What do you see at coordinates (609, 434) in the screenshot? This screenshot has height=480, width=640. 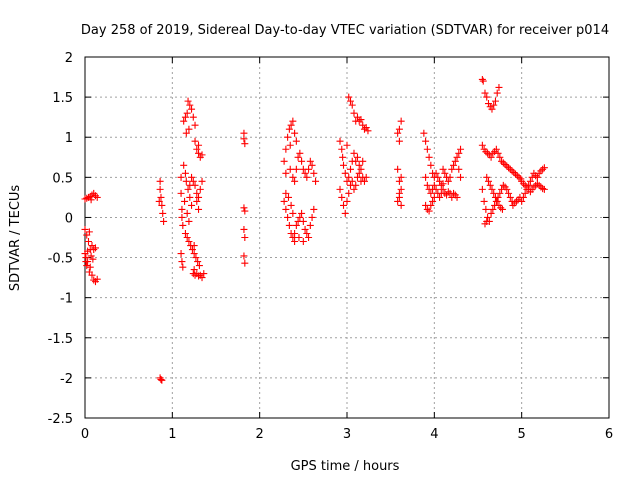 I see `x-tick-label: 6` at bounding box center [609, 434].